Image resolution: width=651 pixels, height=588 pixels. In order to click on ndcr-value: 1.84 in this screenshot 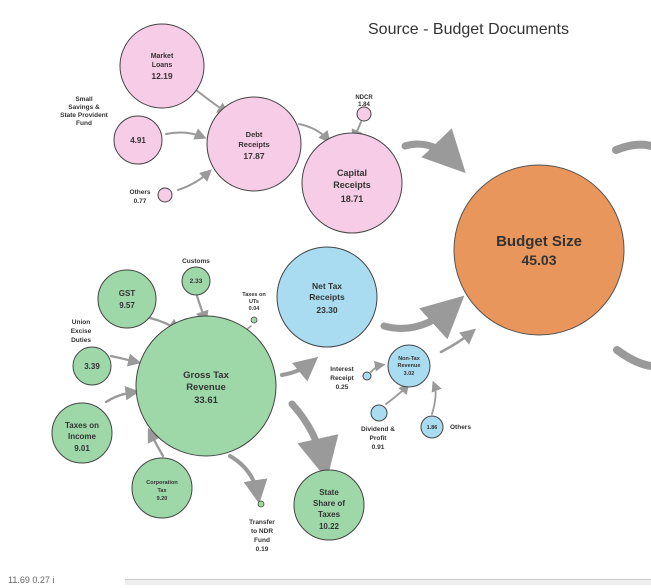, I will do `click(364, 105)`.